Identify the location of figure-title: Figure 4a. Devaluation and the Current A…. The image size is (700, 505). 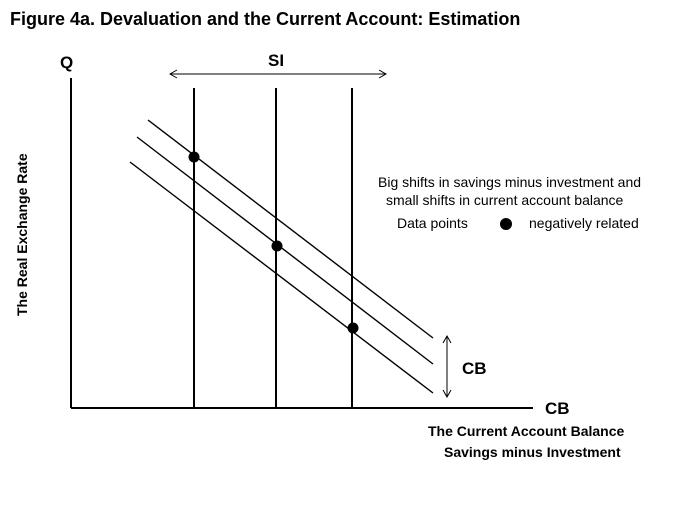
(265, 19).